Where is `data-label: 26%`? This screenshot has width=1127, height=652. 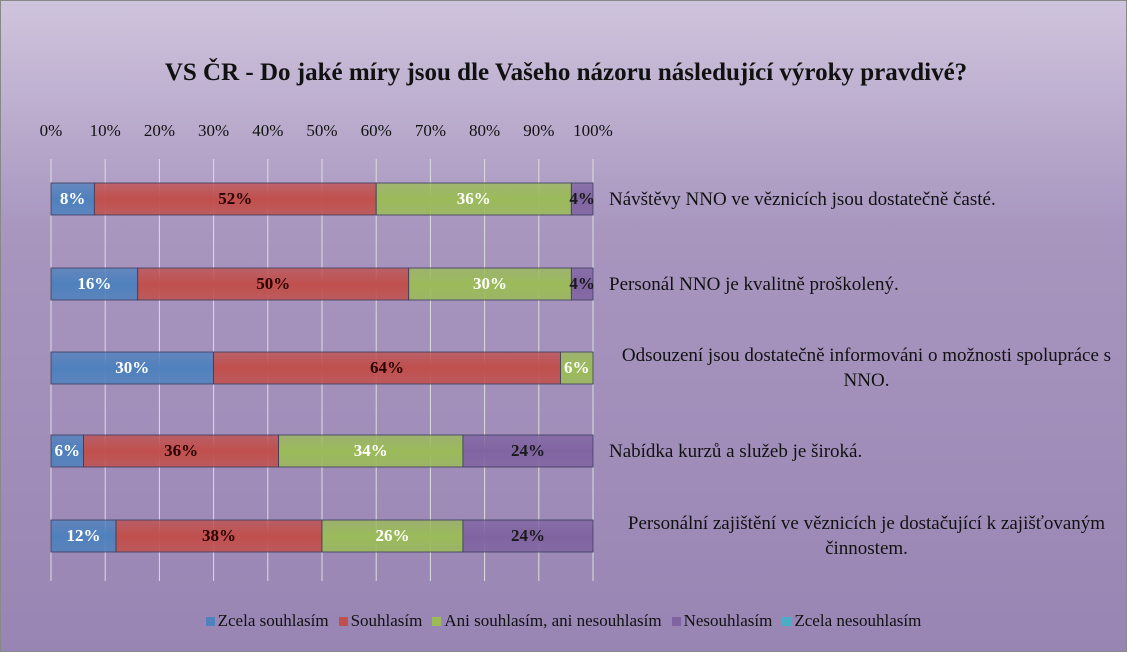 data-label: 26% is located at coordinates (392, 535).